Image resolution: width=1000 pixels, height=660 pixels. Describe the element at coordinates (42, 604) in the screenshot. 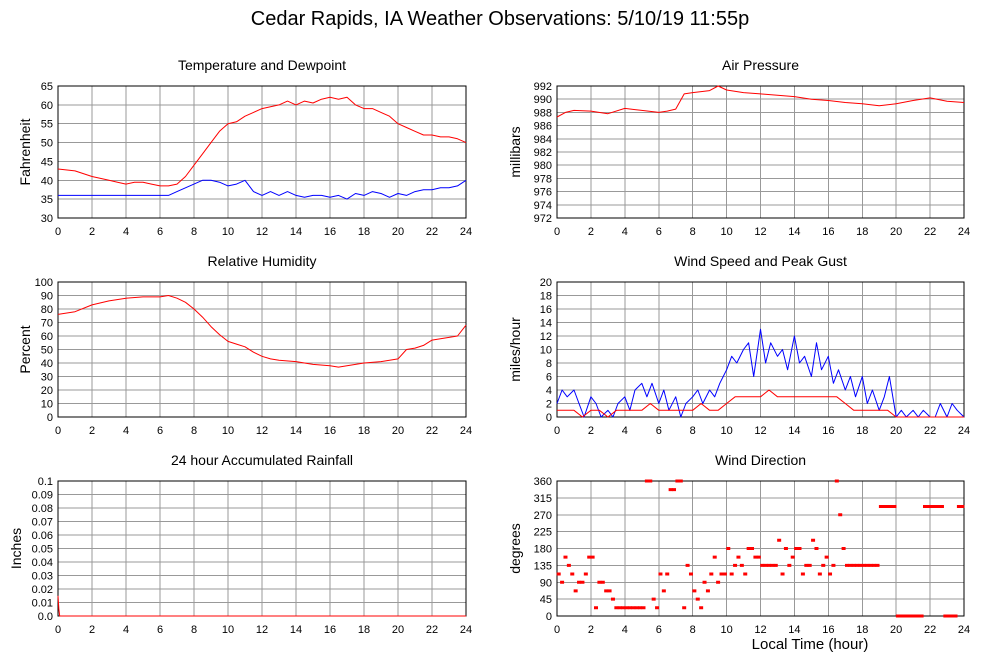

I see `y-tick-label: 0.01` at that location.